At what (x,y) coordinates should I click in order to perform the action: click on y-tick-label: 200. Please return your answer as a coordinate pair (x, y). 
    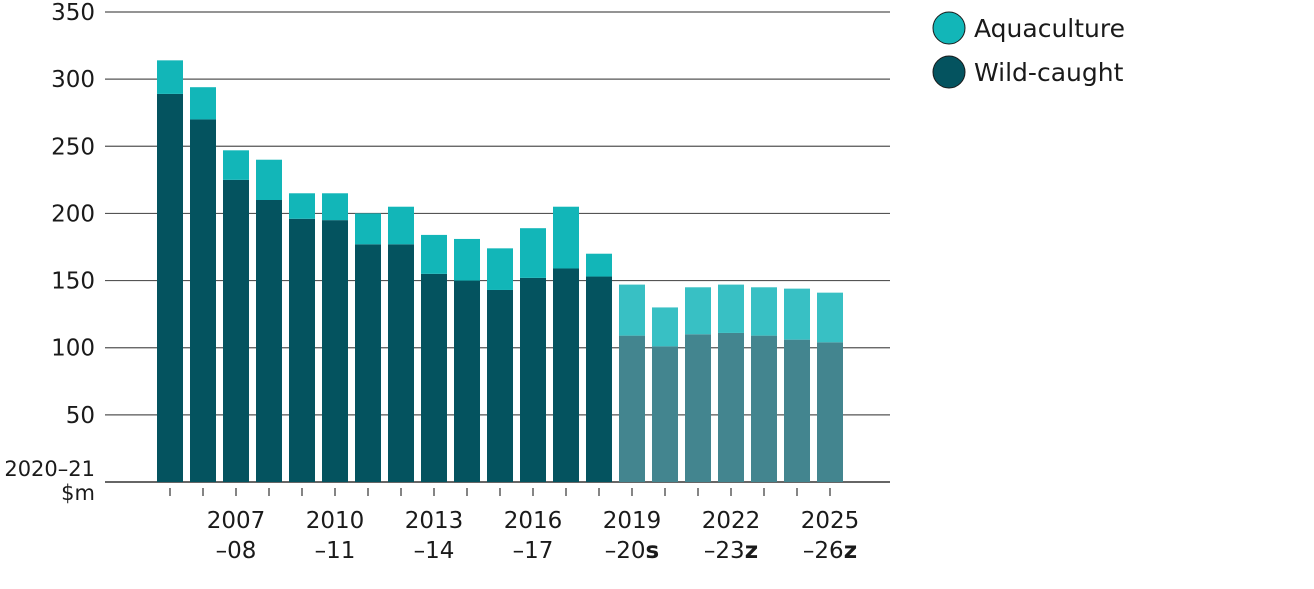
    Looking at the image, I should click on (73, 214).